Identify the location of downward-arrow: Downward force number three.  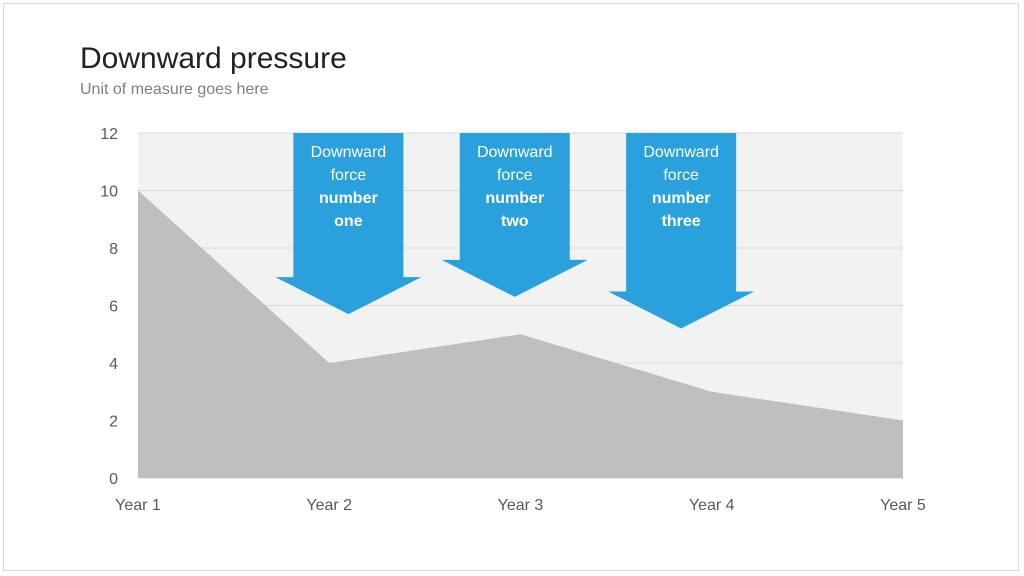
(681, 231).